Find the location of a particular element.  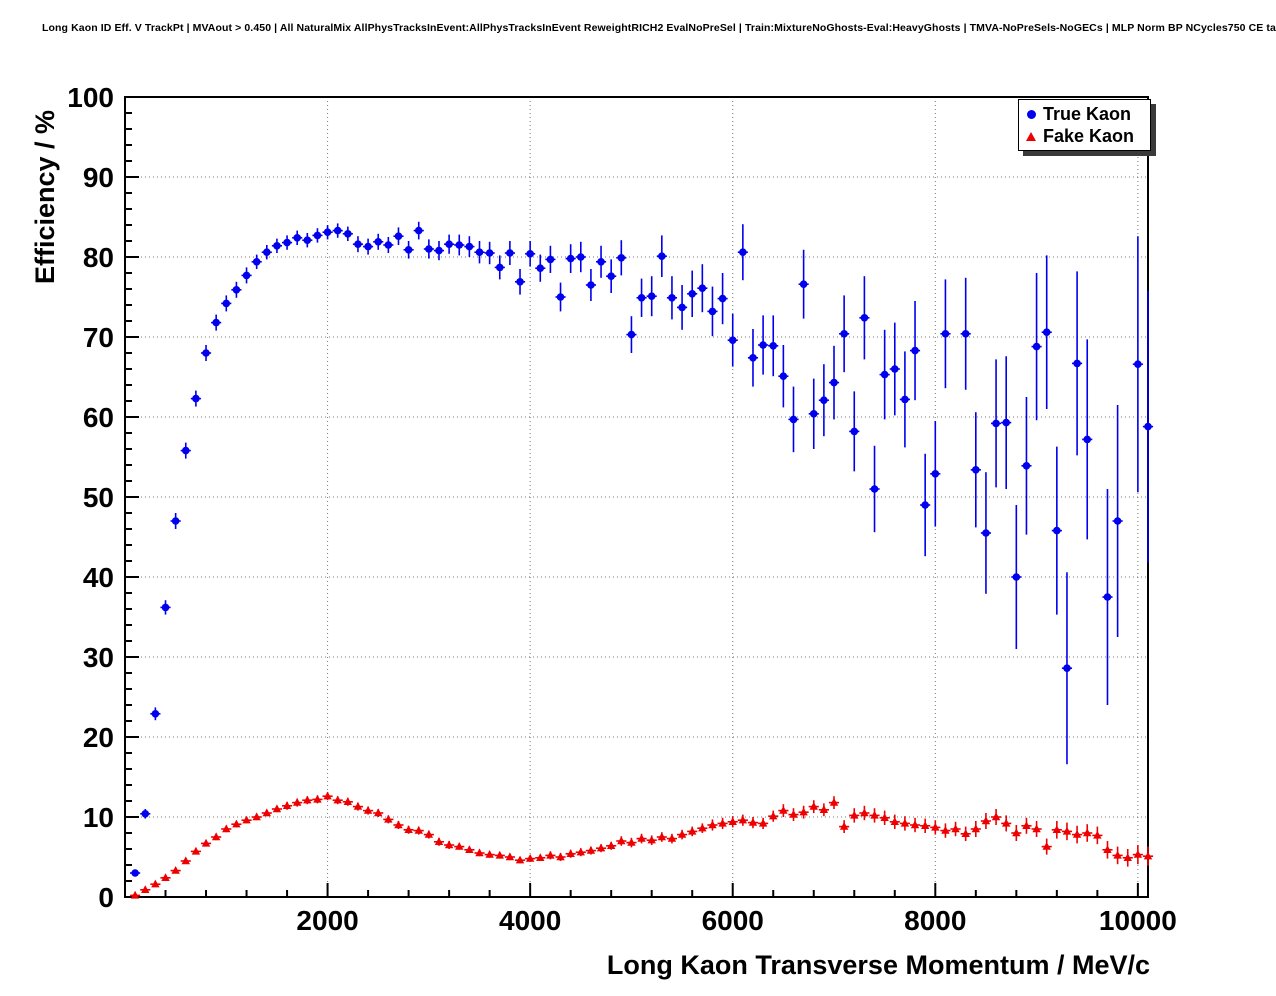

legend: True Kaon Fake Kaon is located at coordinates (1084, 125).